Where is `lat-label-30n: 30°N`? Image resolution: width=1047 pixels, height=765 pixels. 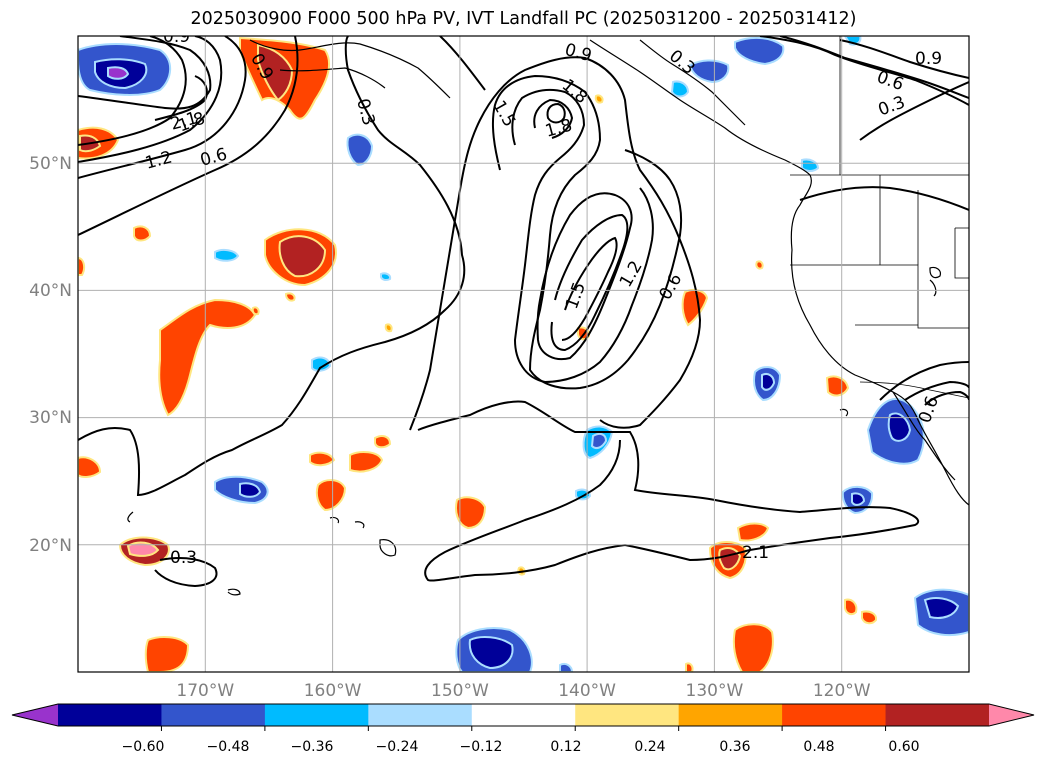
lat-label-30n: 30°N is located at coordinates (50, 418).